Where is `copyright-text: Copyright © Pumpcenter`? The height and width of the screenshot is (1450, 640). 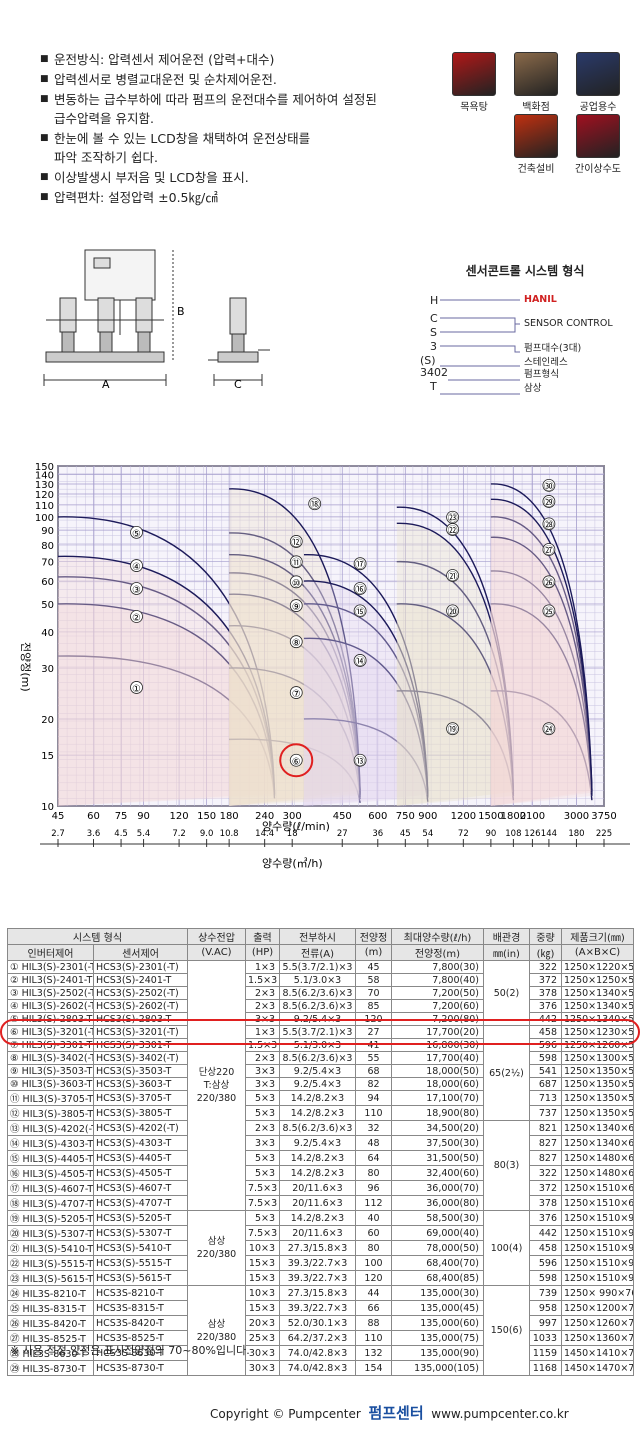 copyright-text: Copyright © Pumpcenter is located at coordinates (285, 1414).